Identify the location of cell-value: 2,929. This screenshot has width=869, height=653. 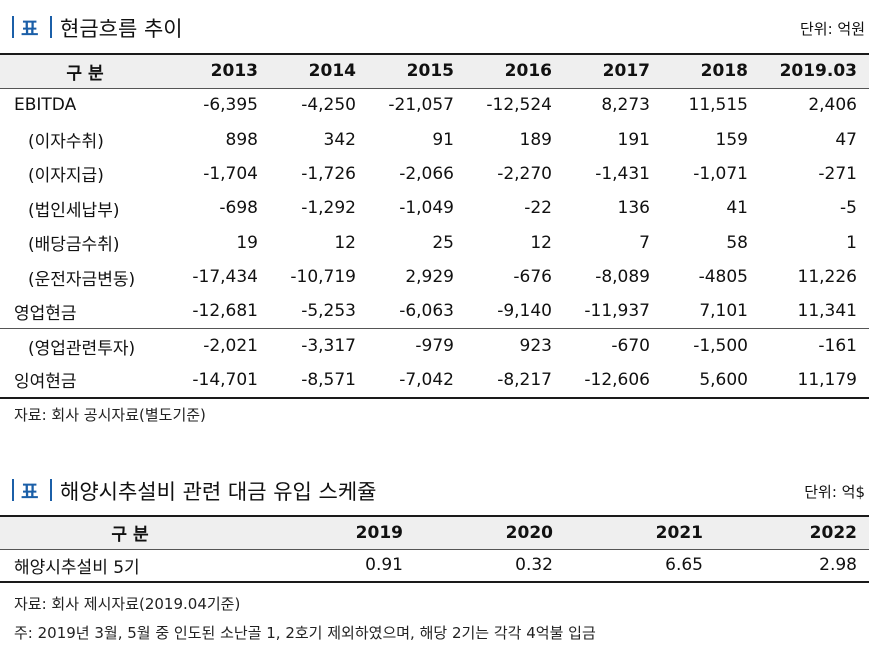
(429, 277).